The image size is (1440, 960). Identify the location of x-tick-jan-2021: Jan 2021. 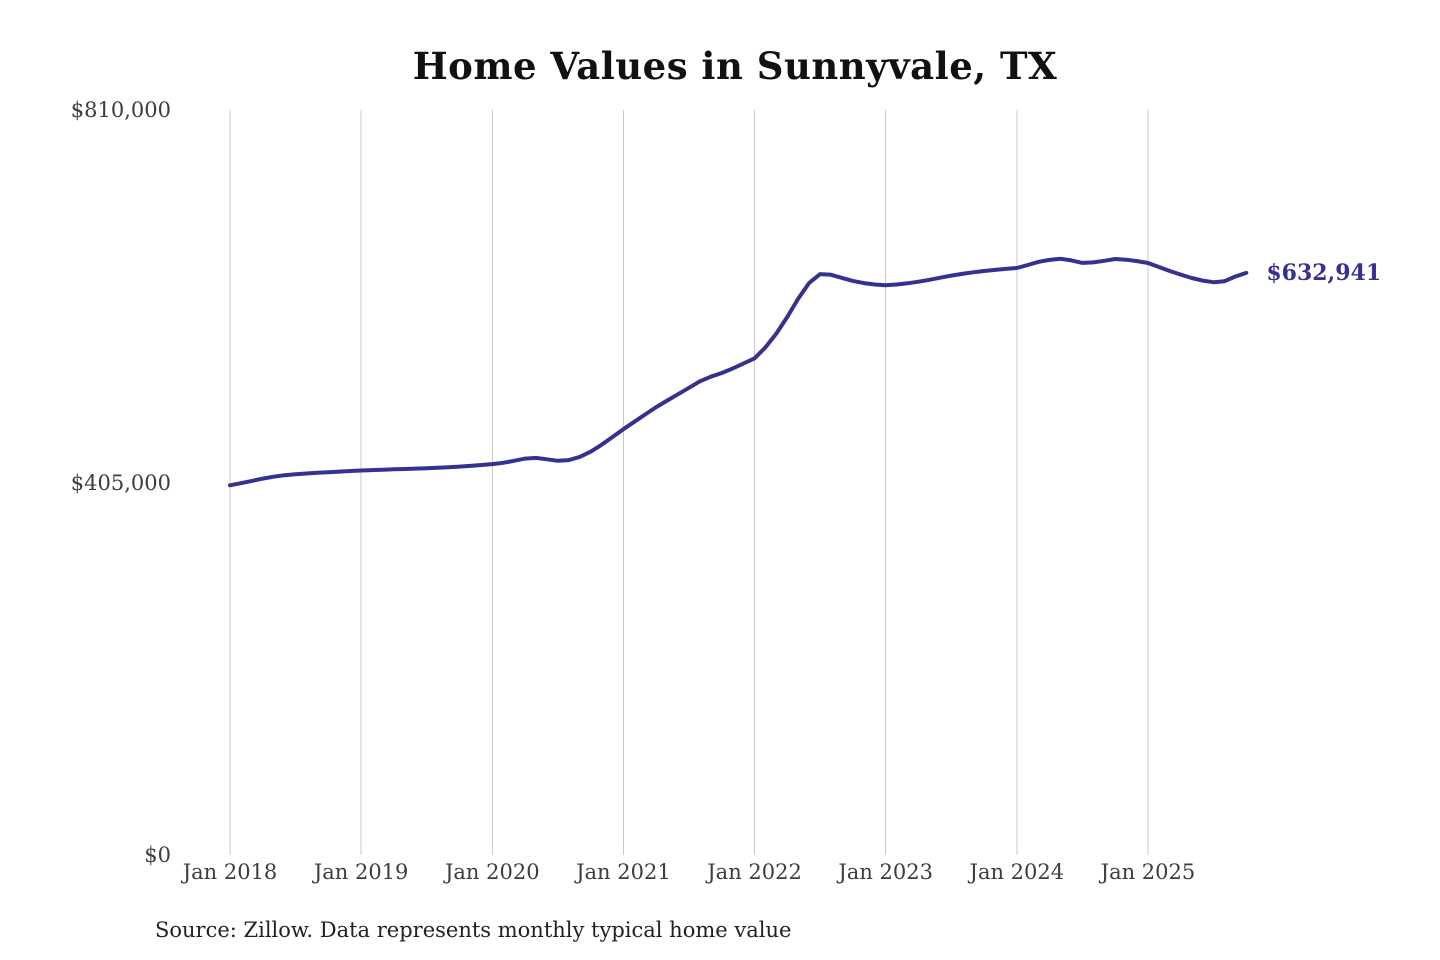
(623, 872).